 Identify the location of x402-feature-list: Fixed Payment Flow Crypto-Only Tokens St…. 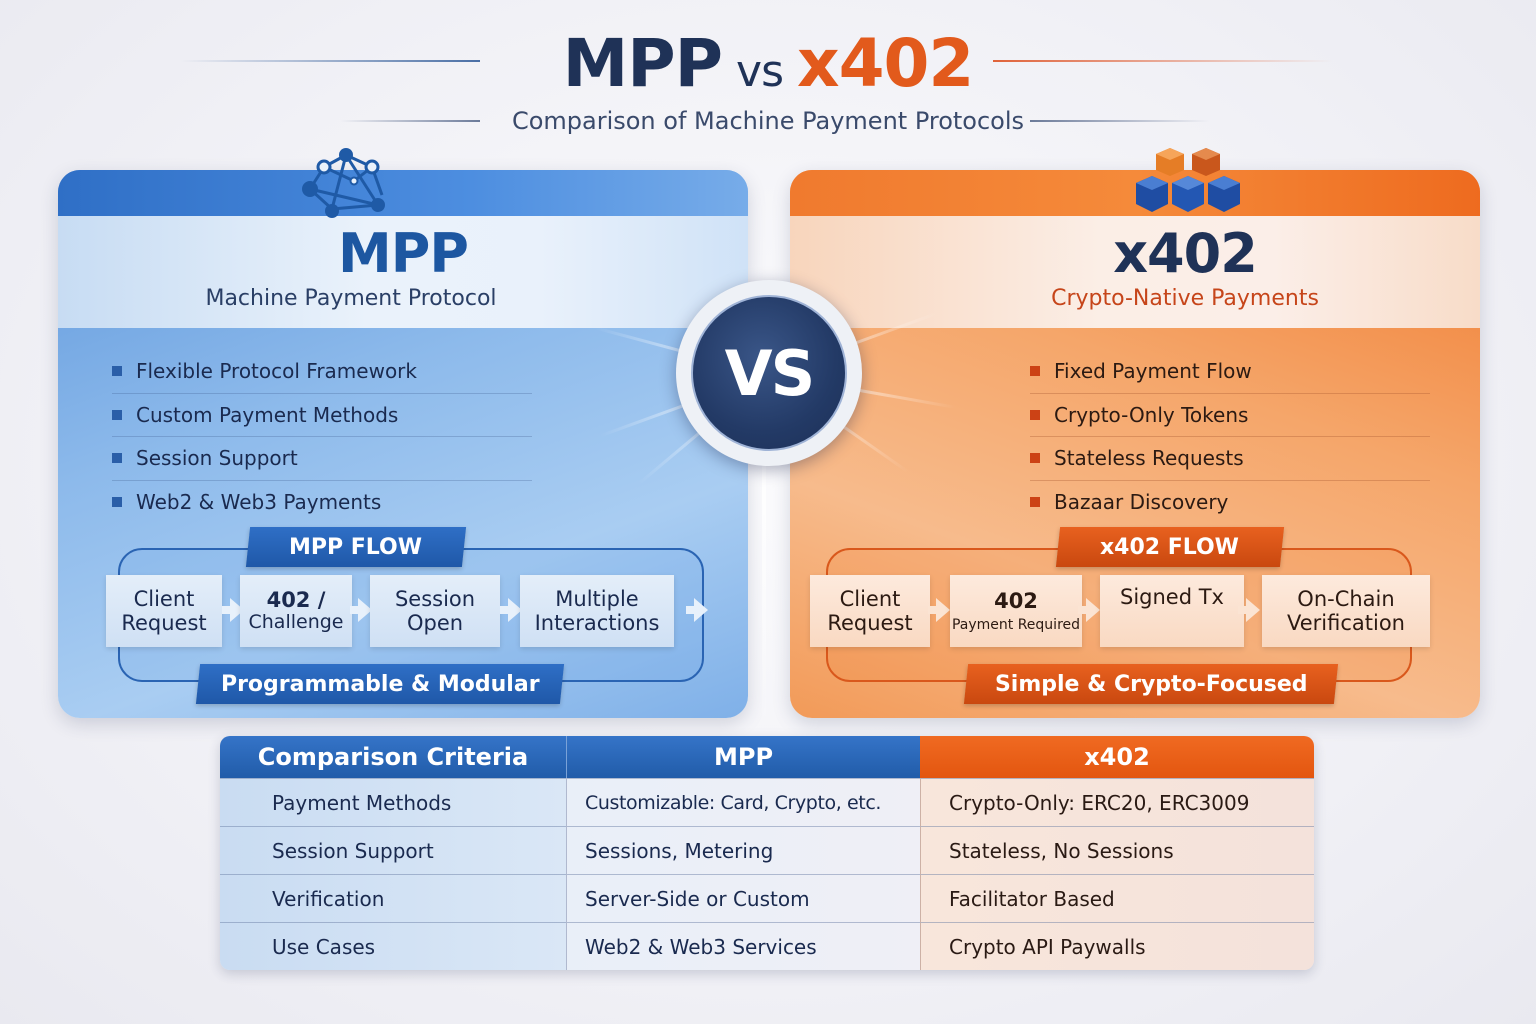
(1230, 437).